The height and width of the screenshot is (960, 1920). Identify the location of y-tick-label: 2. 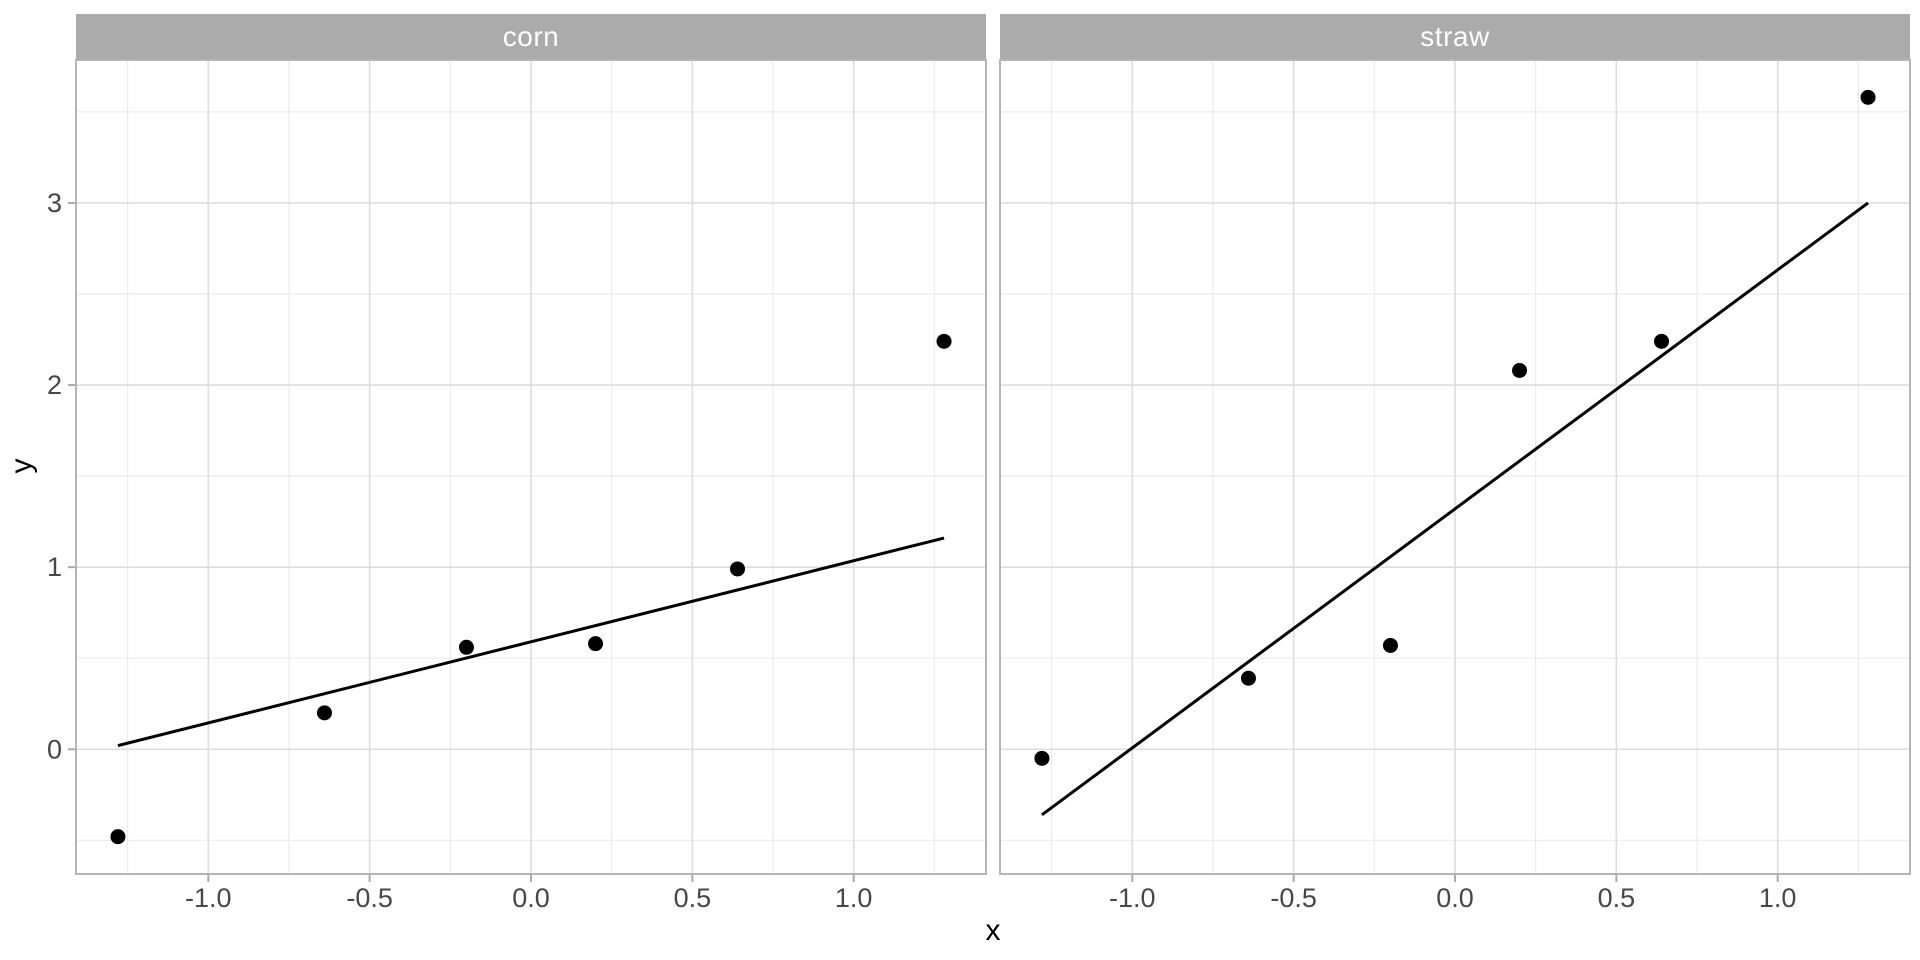
(54, 385).